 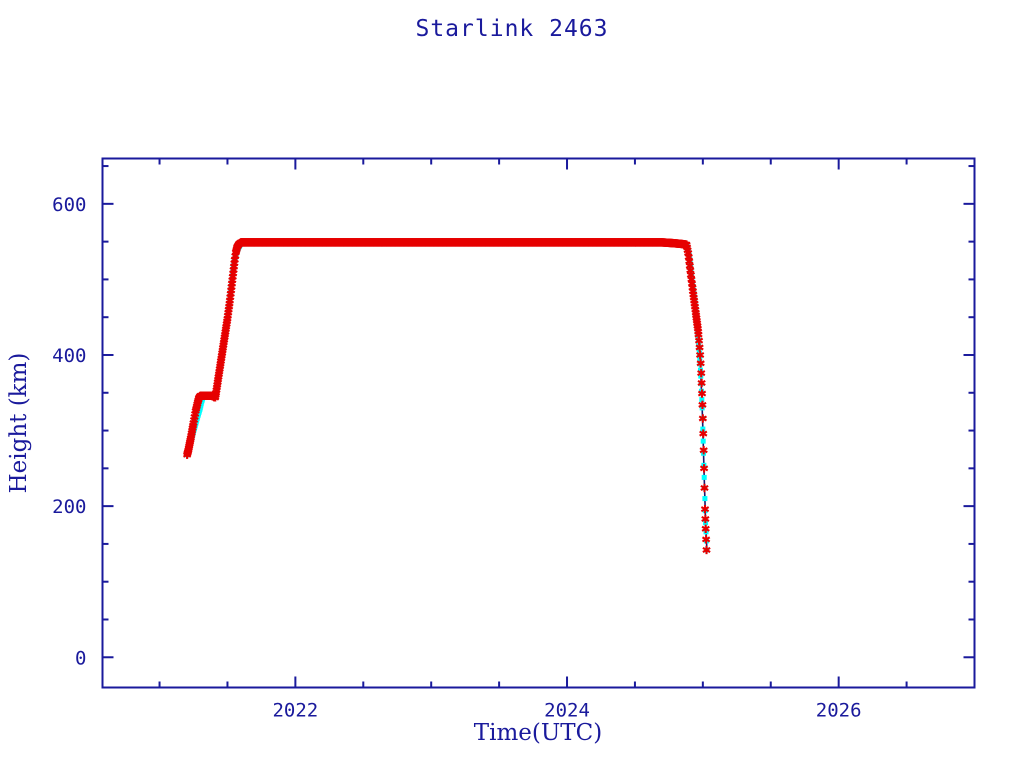 What do you see at coordinates (839, 711) in the screenshot?
I see `x-tick-label: 2026` at bounding box center [839, 711].